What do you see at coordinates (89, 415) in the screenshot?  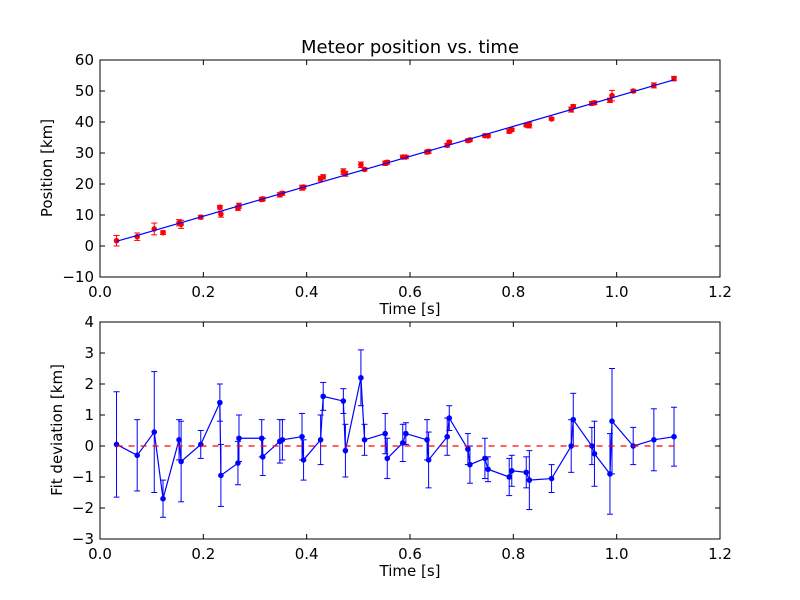 I see `deviation-y-tick-label: 1` at bounding box center [89, 415].